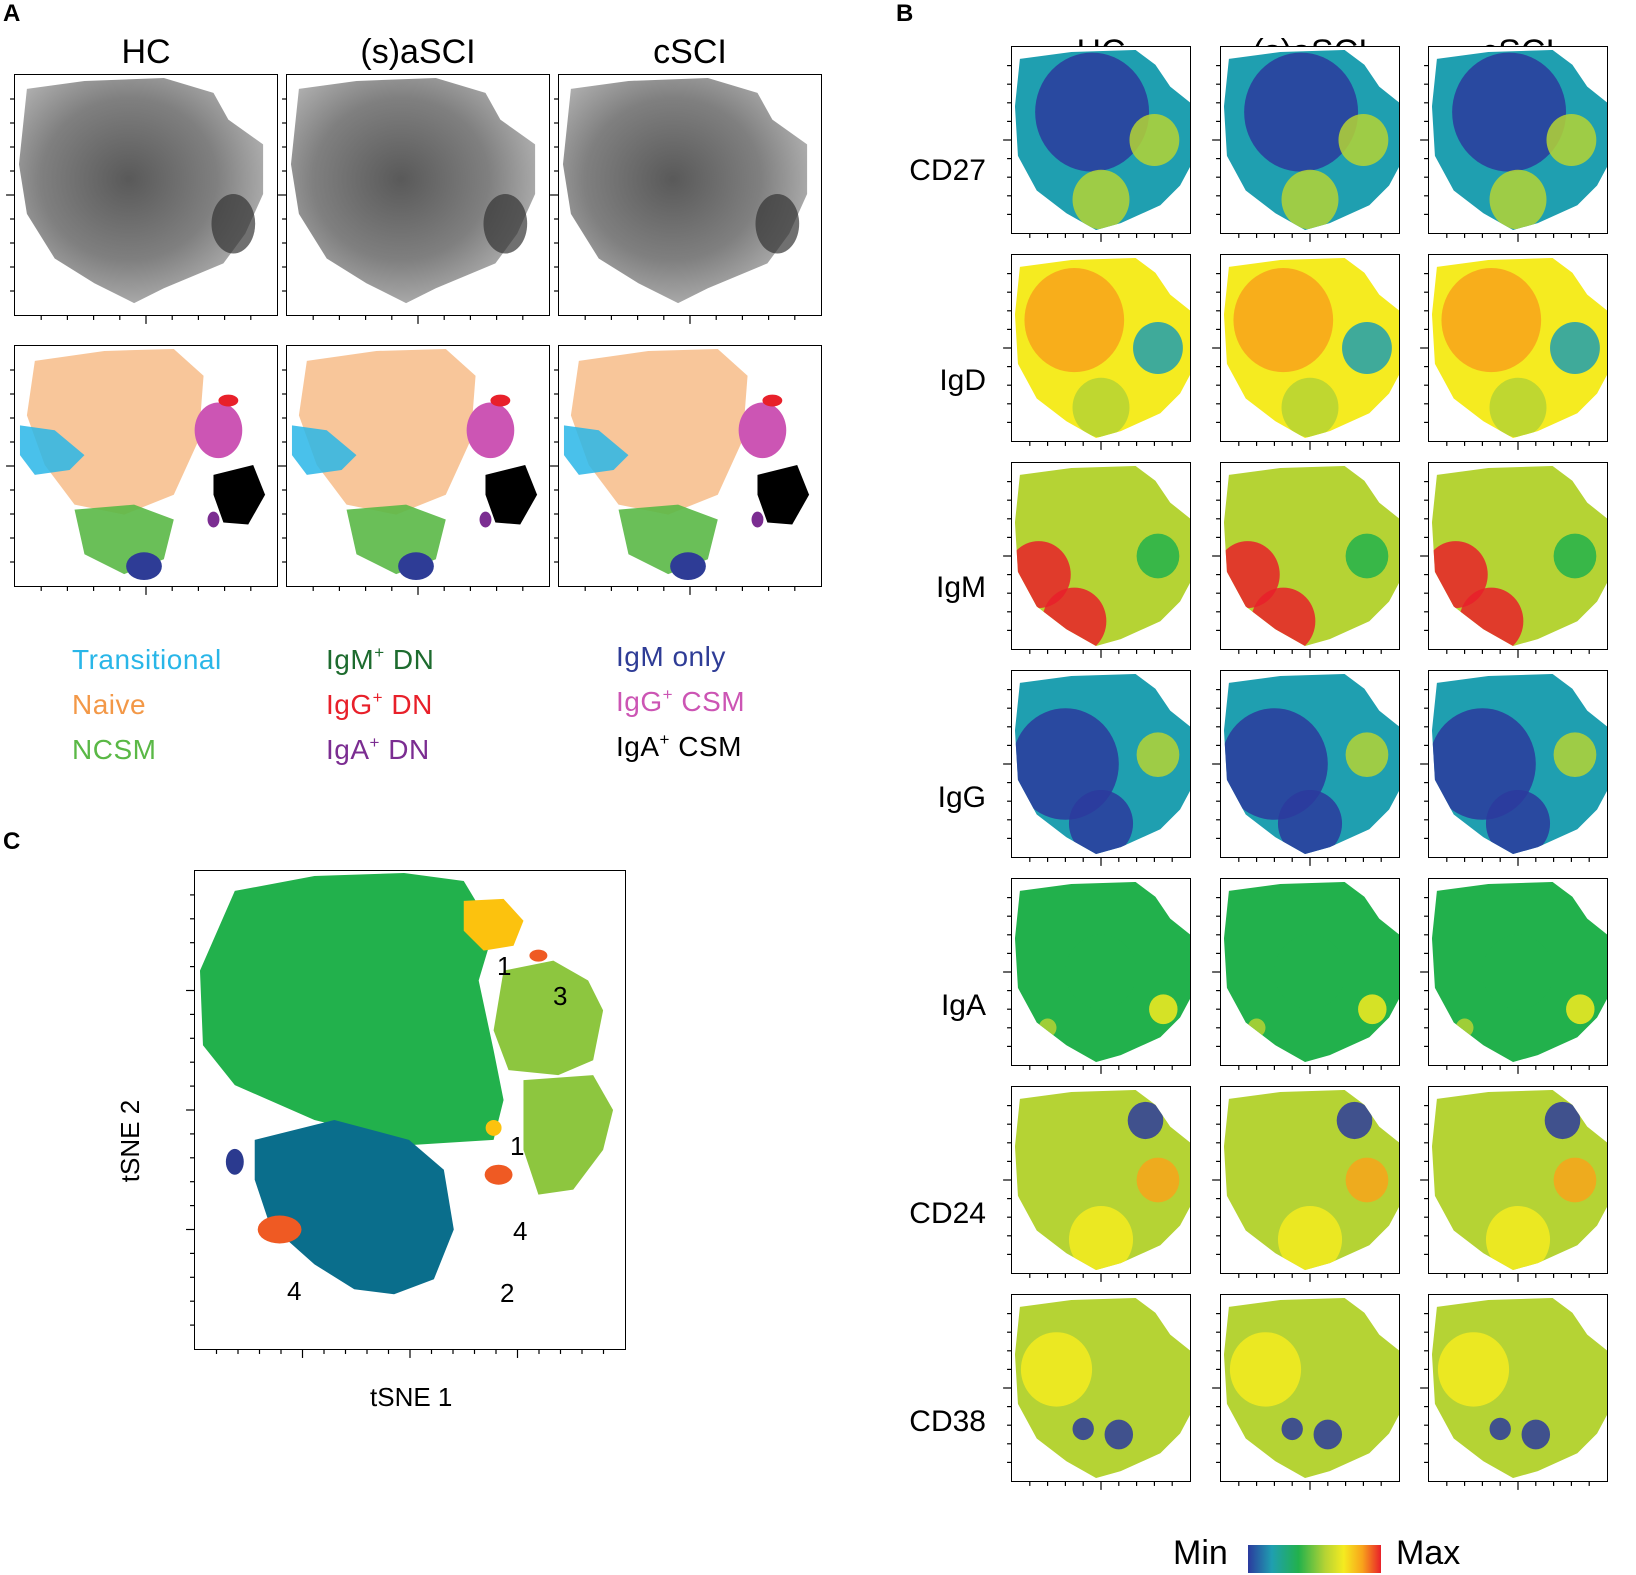 The height and width of the screenshot is (1575, 1636). I want to click on row-label-igm: IgM, so click(960, 587).